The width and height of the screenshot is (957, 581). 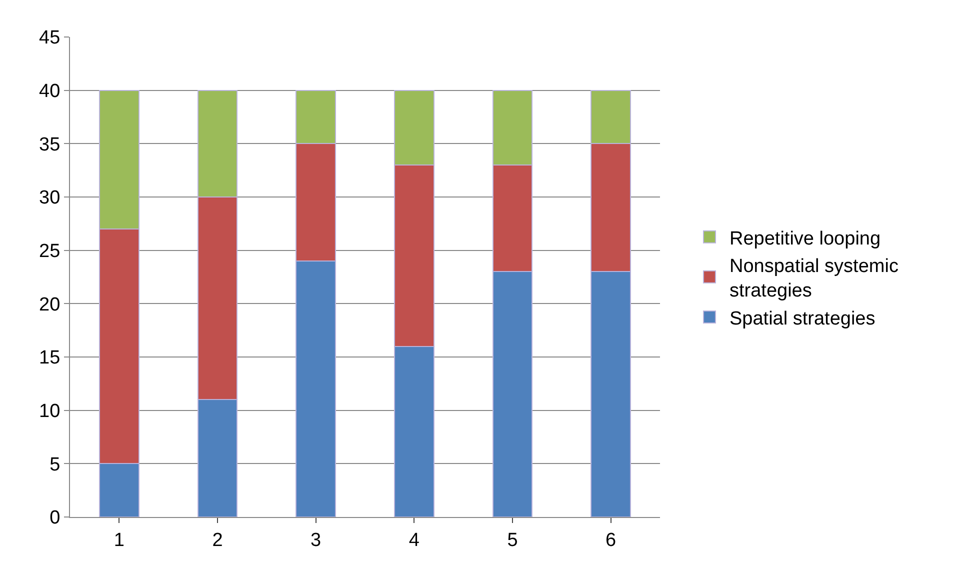 What do you see at coordinates (49, 251) in the screenshot?
I see `y-tick-label: 25` at bounding box center [49, 251].